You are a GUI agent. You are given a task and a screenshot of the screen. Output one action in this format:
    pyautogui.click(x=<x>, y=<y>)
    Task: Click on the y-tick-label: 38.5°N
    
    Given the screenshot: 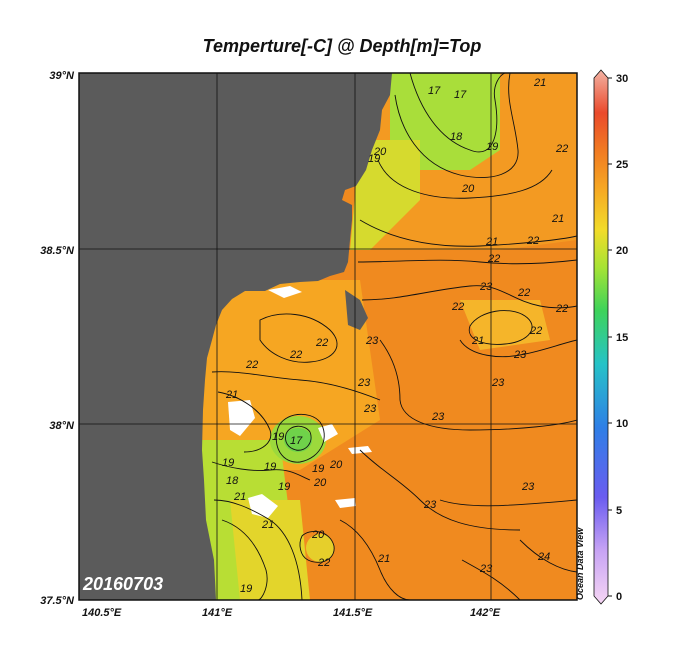 What is the action you would take?
    pyautogui.click(x=57, y=251)
    